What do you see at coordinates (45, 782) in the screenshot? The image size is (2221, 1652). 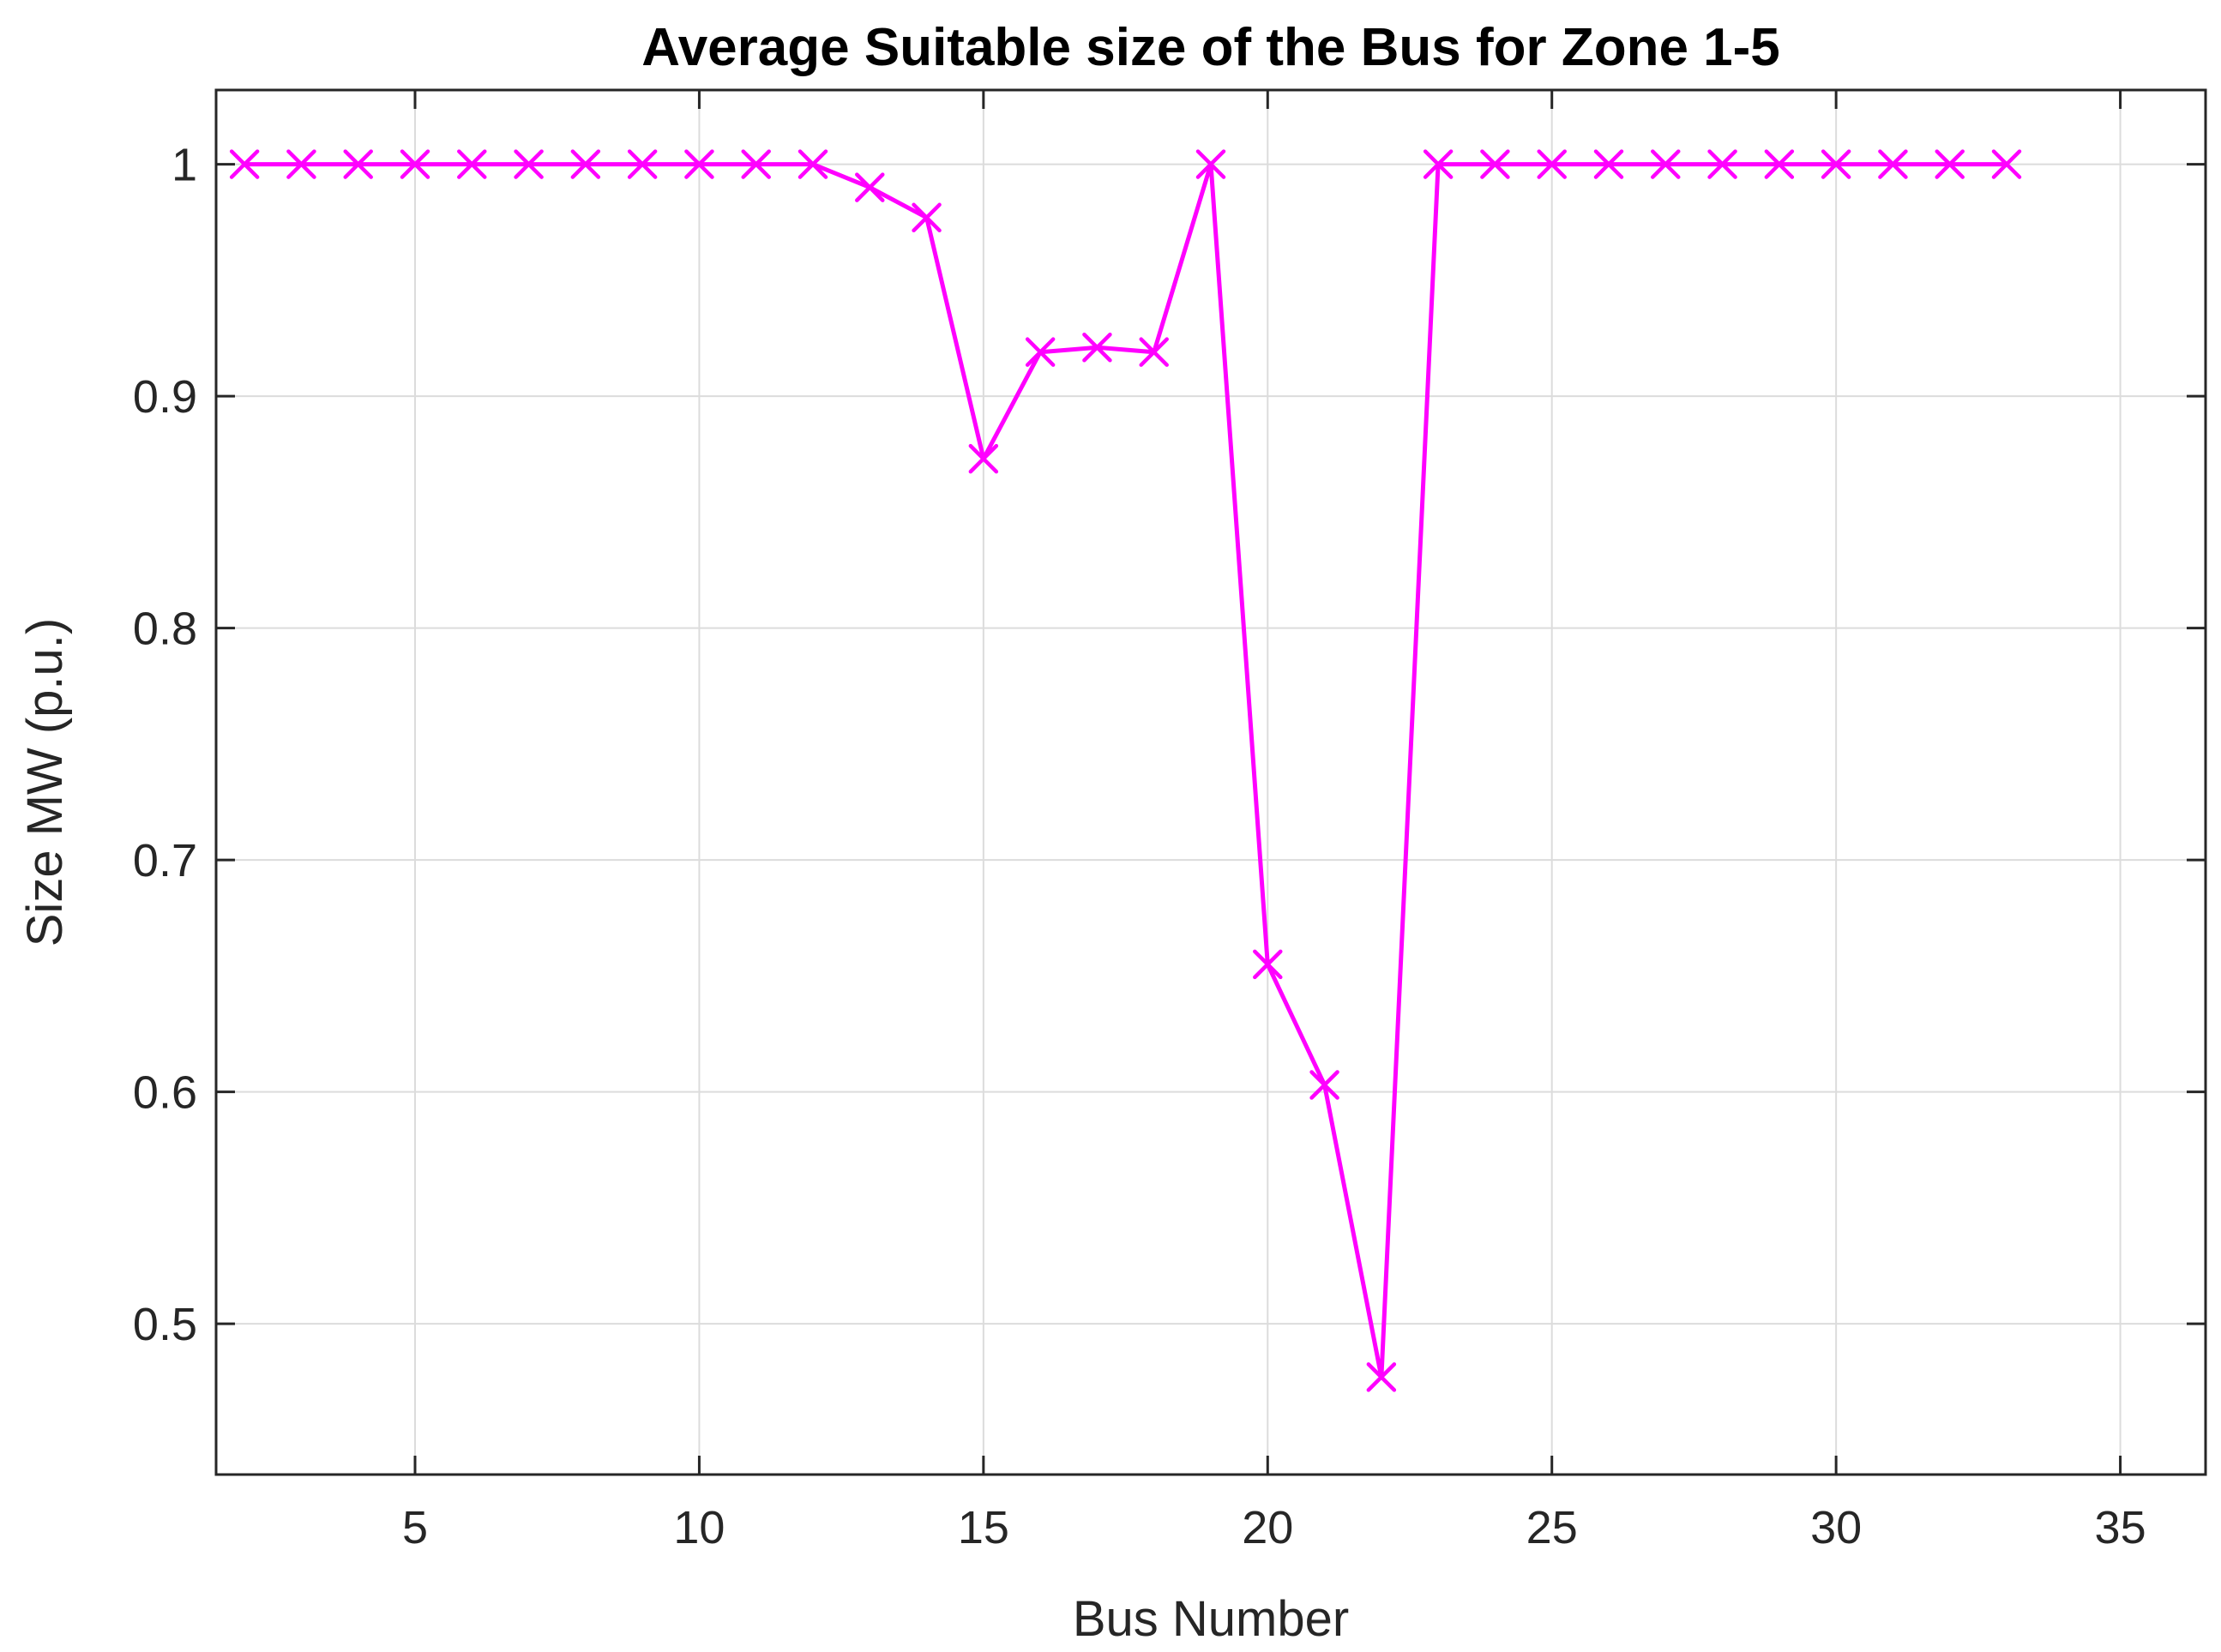 I see `y-axis-label: Size MW (p.u.)` at bounding box center [45, 782].